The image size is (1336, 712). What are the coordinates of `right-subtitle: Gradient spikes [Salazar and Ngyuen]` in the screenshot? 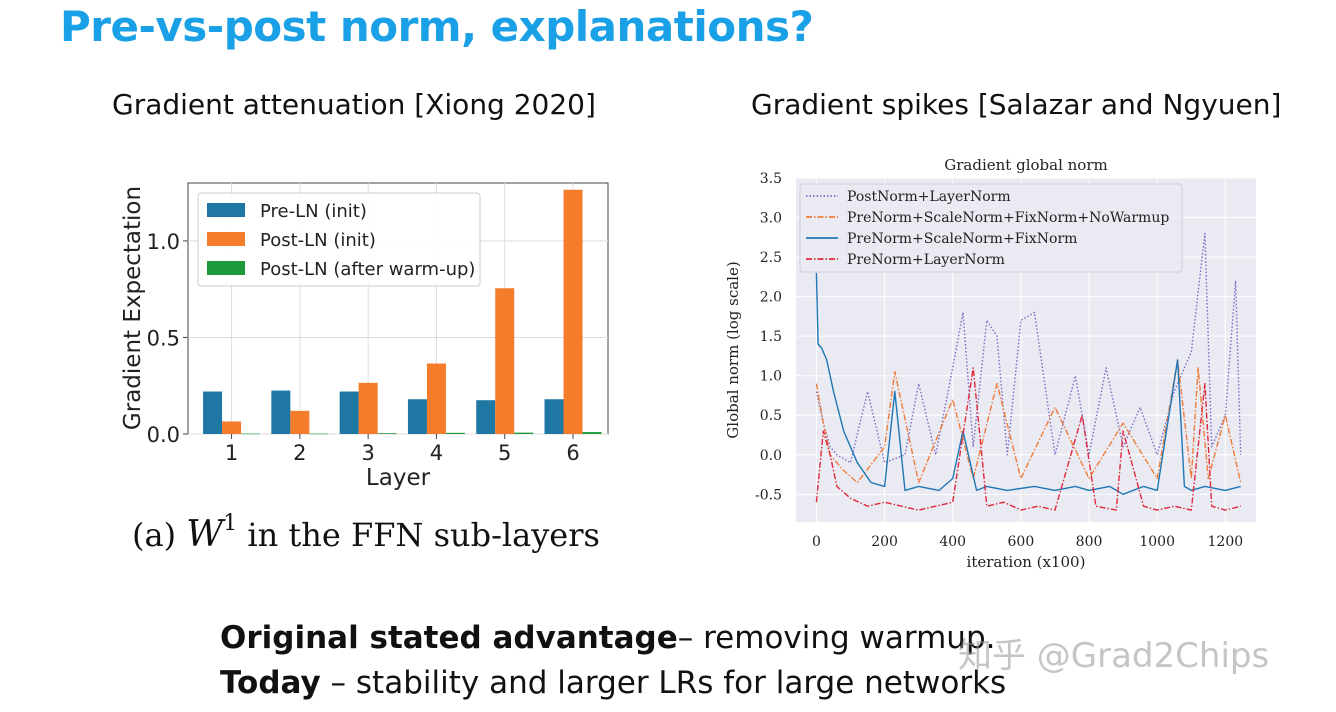 It's located at (1016, 104).